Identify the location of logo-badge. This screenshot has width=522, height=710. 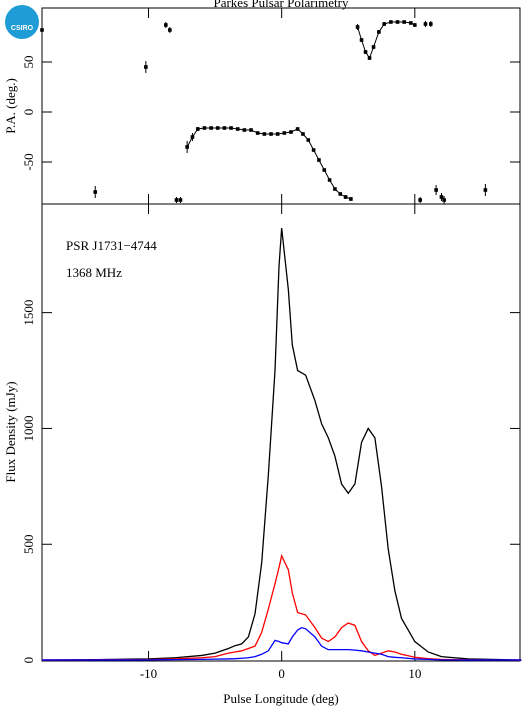
(22, 22).